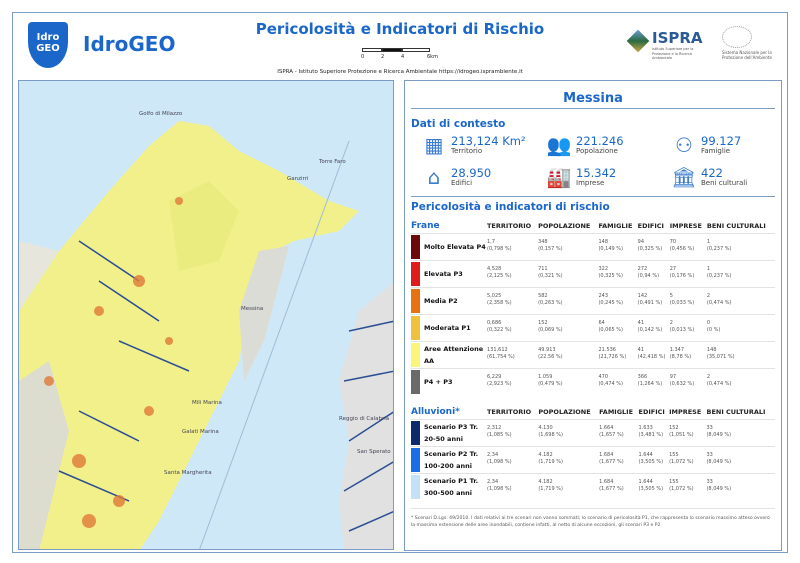 Image resolution: width=800 pixels, height=563 pixels. What do you see at coordinates (550, 462) in the screenshot?
I see `cell-percent: (1,719 %)` at bounding box center [550, 462].